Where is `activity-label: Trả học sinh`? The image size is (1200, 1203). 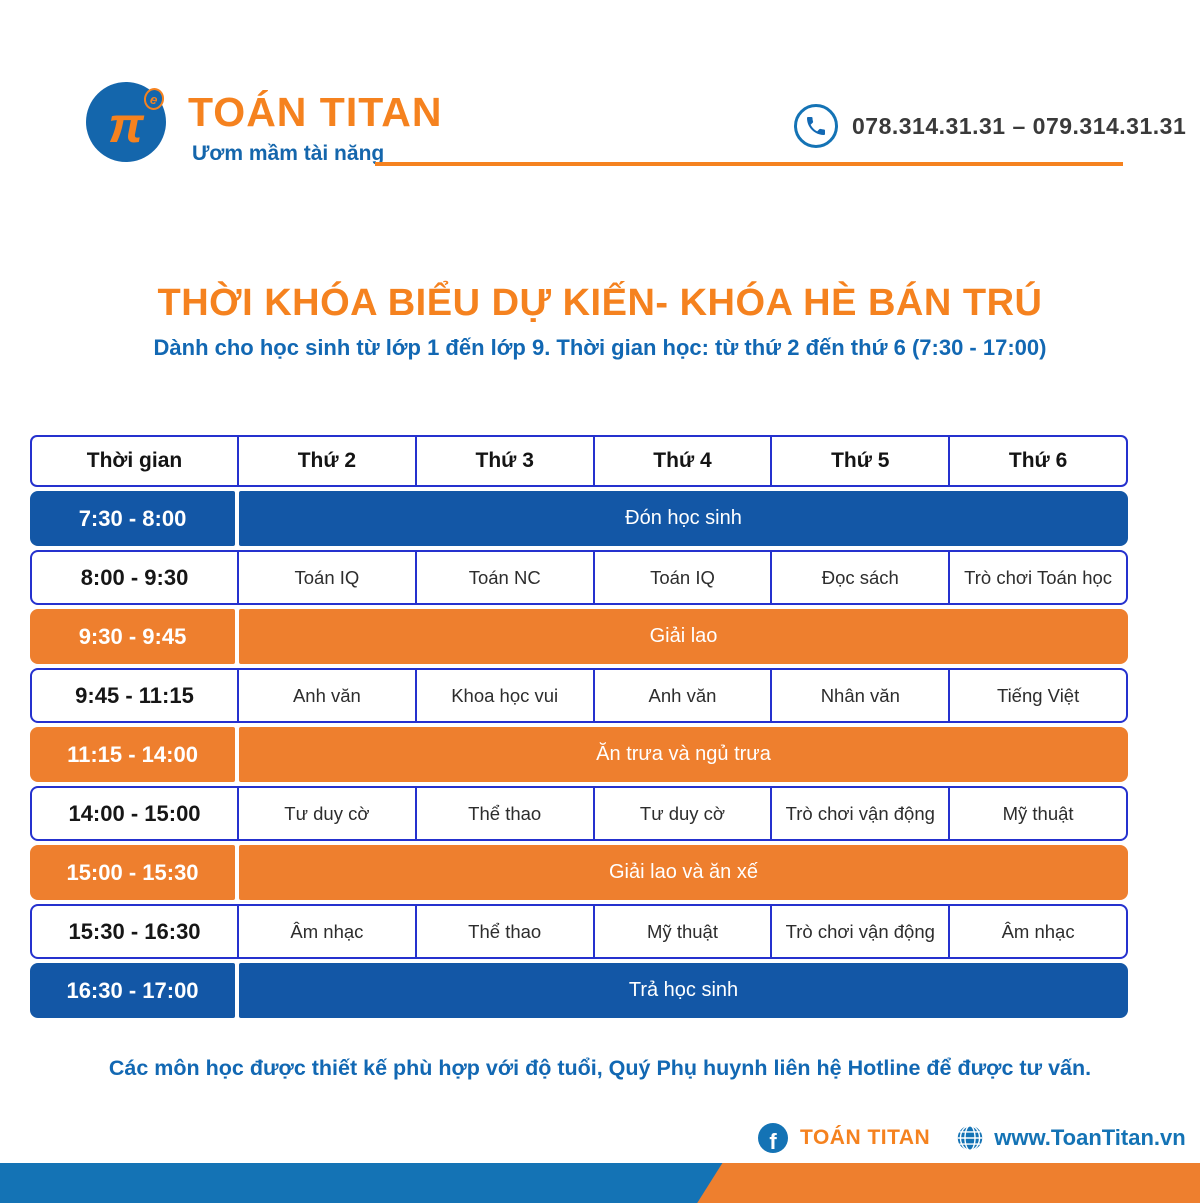
activity-label: Trả học sinh is located at coordinates (683, 990).